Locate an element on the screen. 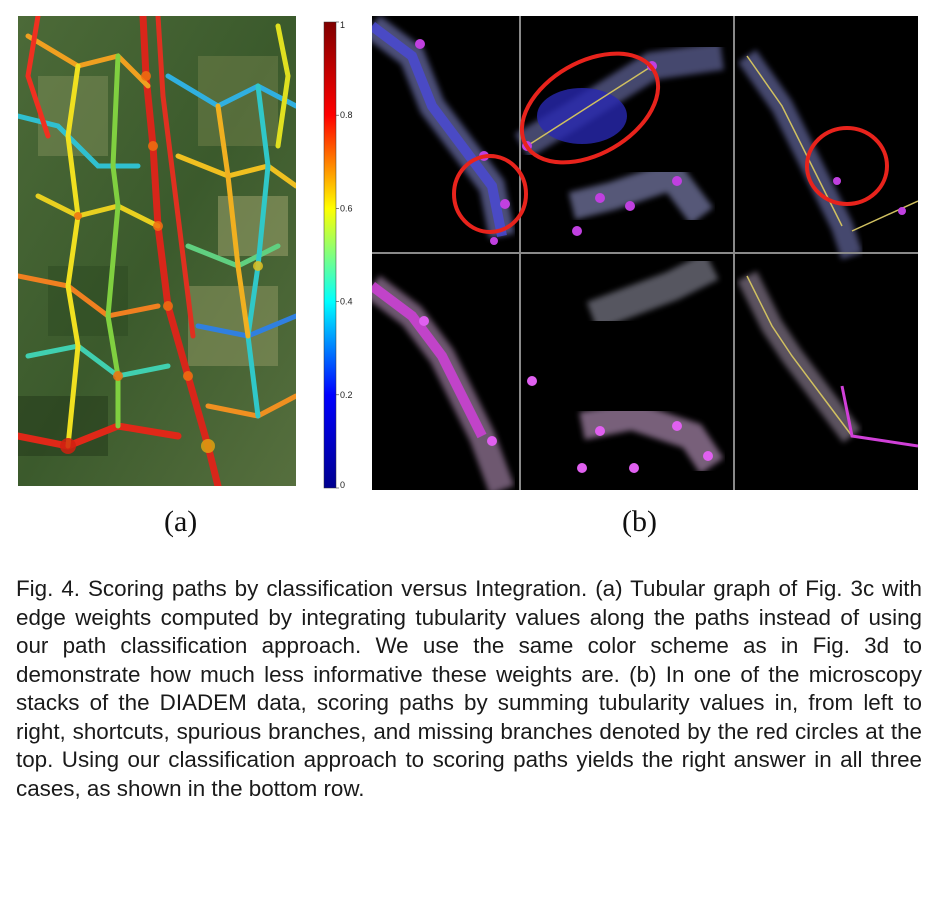  red-circle-shortcut is located at coordinates (490, 194).